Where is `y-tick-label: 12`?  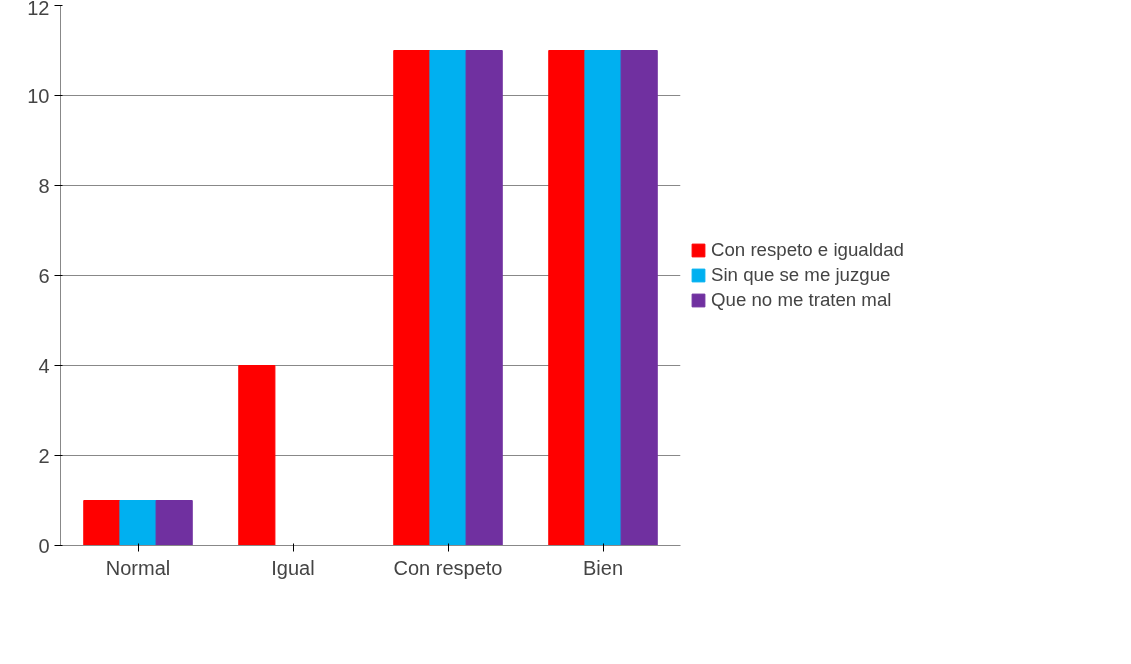
y-tick-label: 12 is located at coordinates (38, 9).